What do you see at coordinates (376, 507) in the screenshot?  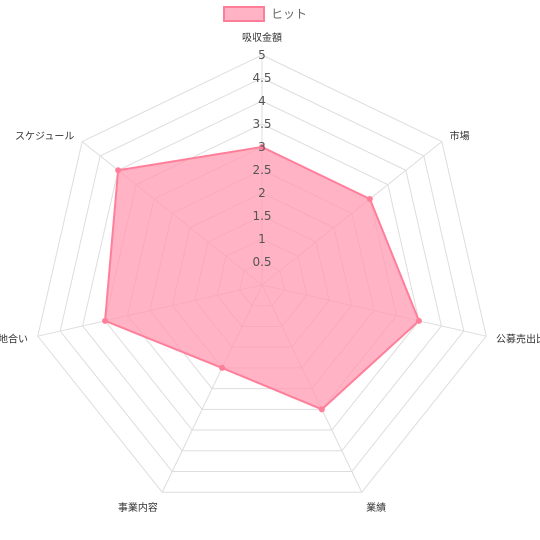 I see `axis-label: 業績` at bounding box center [376, 507].